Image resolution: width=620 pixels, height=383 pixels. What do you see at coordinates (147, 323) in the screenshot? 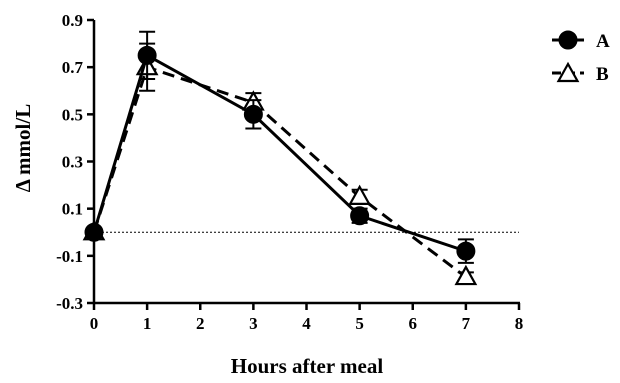
I see `x-tick-label: 1` at bounding box center [147, 323].